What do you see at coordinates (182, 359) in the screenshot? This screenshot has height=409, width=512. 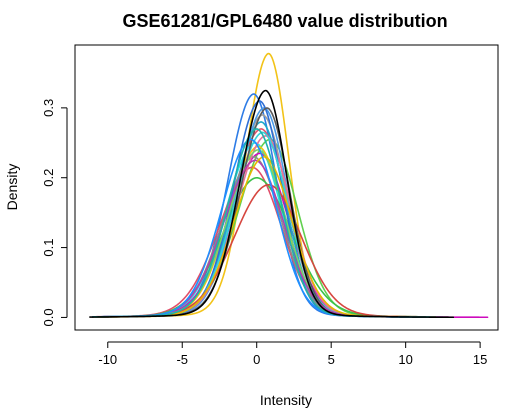 I see `x-tick-label: -5` at bounding box center [182, 359].